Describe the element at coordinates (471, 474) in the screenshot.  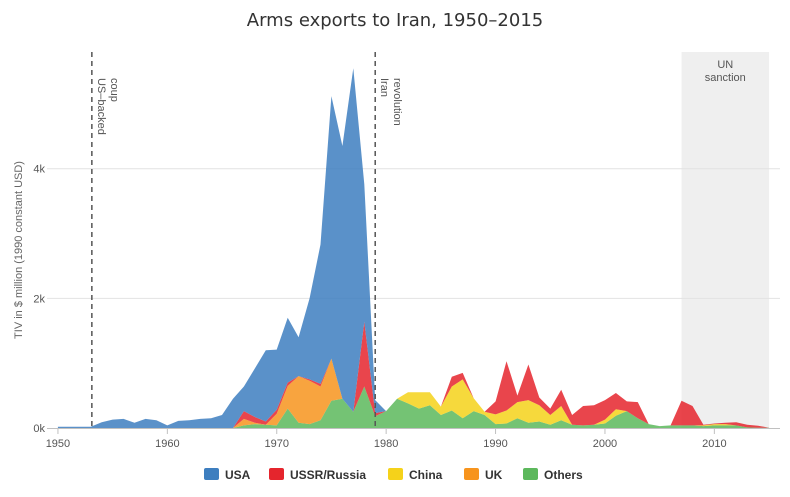
I see `legend-swatch-uk` at that location.